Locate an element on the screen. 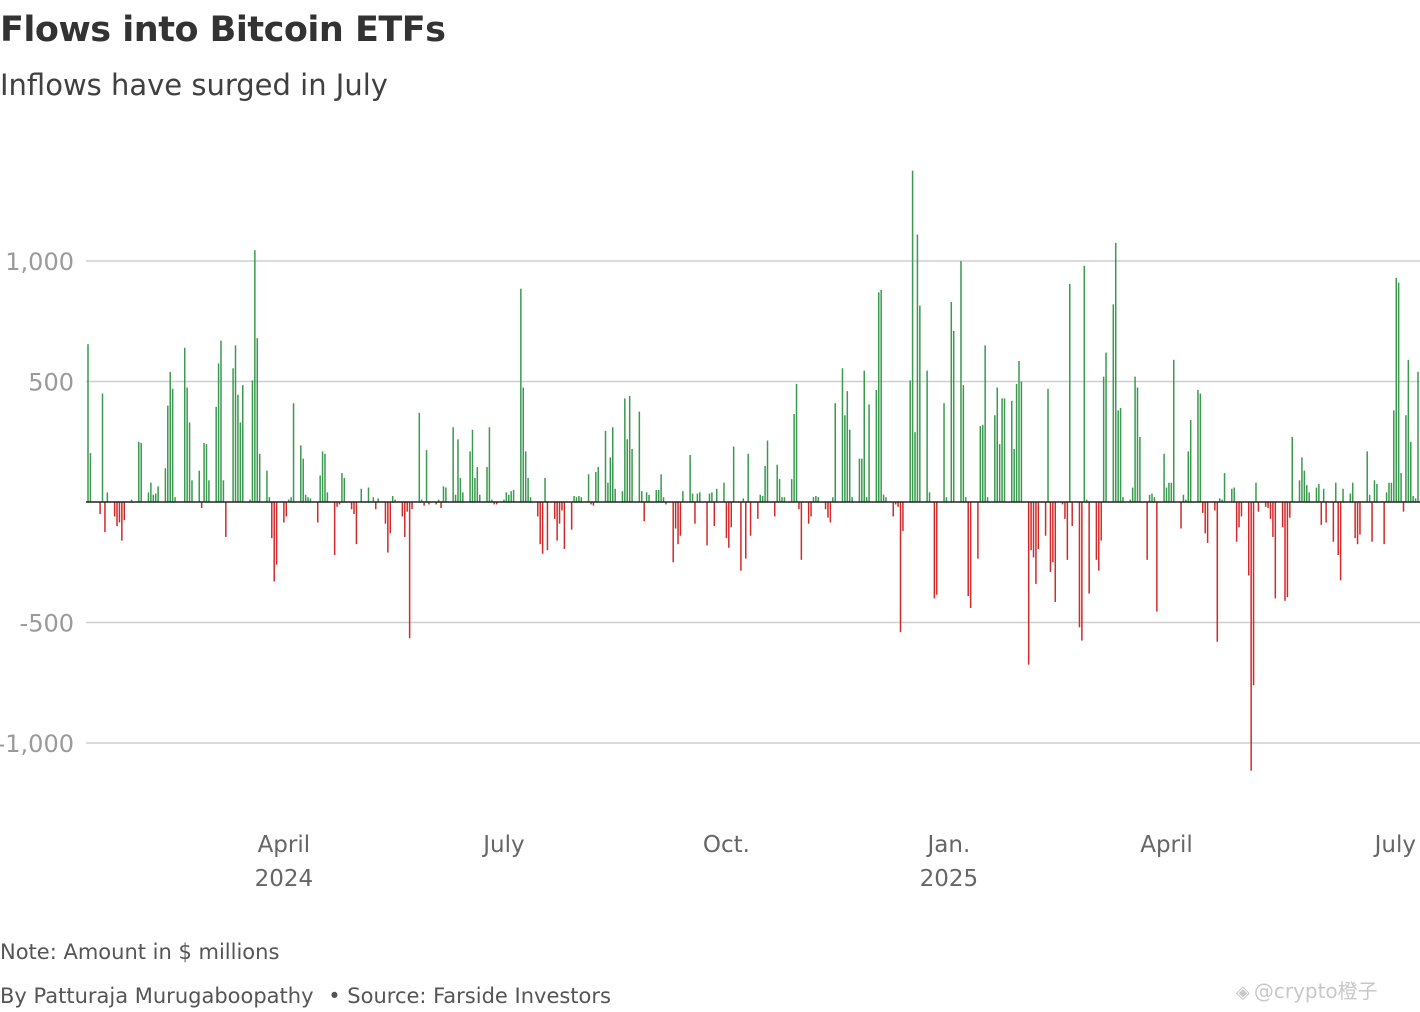 The image size is (1420, 1012). byline-source: • Source: Farside Investors is located at coordinates (469, 996).